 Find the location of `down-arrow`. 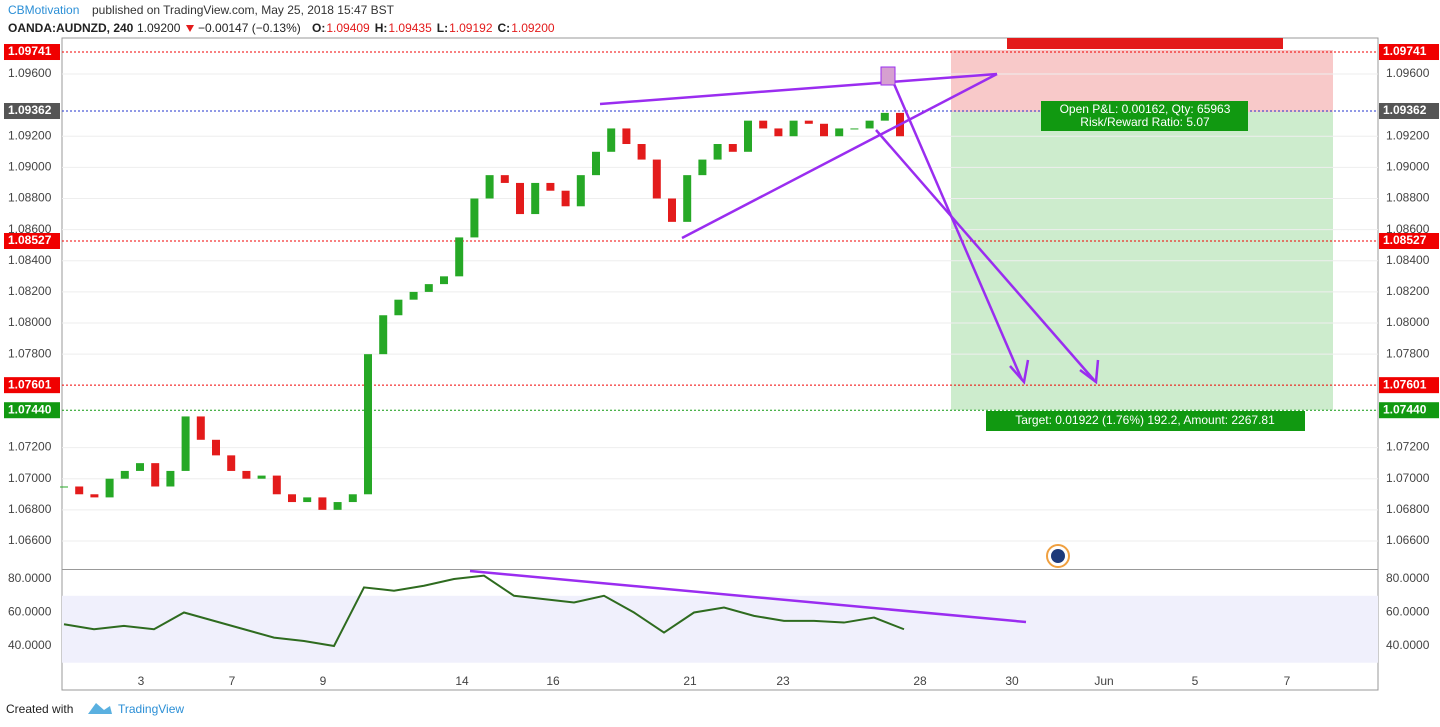

down-arrow is located at coordinates (190, 28).